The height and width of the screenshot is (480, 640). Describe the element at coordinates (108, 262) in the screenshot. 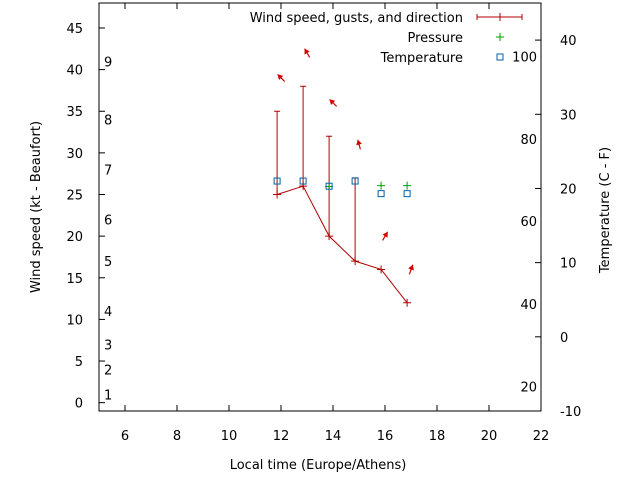

I see `beaufort-label: 5` at that location.